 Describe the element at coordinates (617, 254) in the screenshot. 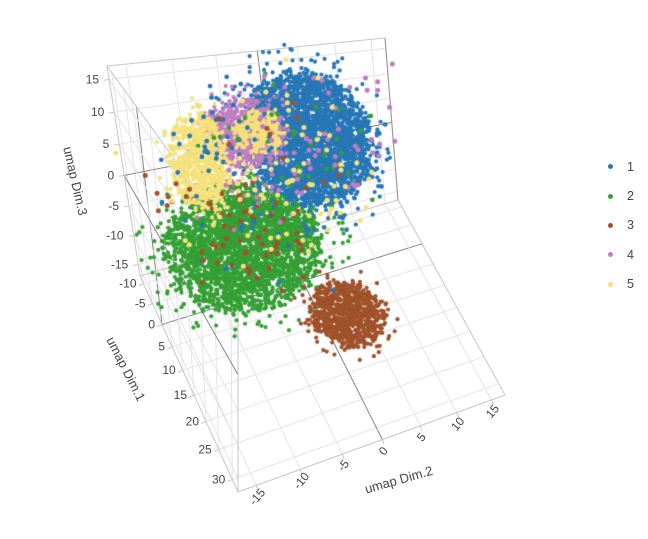

I see `legend-item-4: 4` at that location.